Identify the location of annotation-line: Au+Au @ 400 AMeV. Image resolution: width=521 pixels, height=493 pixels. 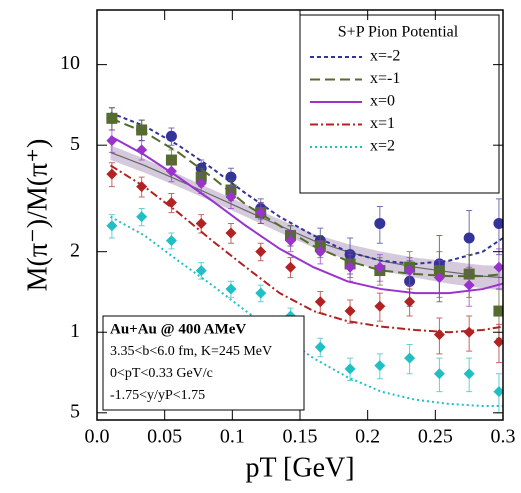
(178, 329).